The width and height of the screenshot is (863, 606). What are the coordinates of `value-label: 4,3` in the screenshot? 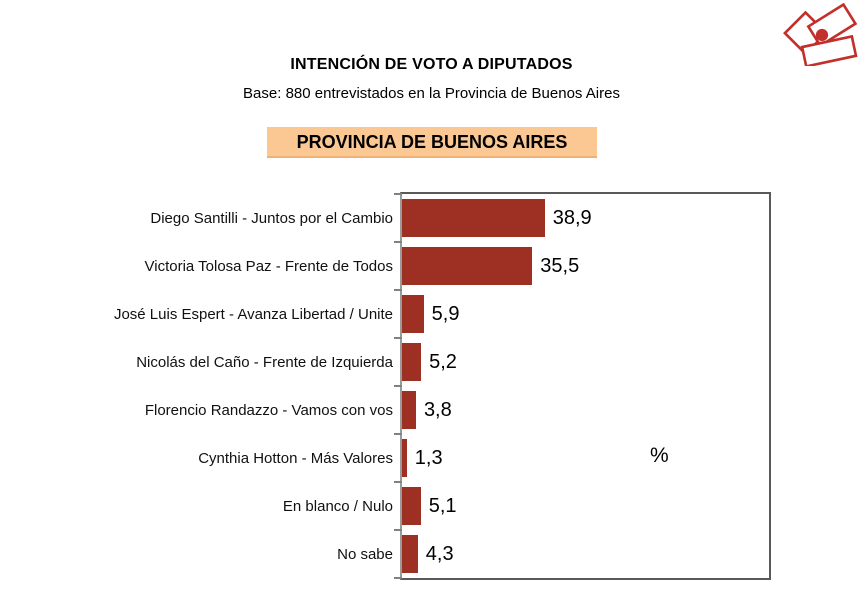 It's located at (439, 553).